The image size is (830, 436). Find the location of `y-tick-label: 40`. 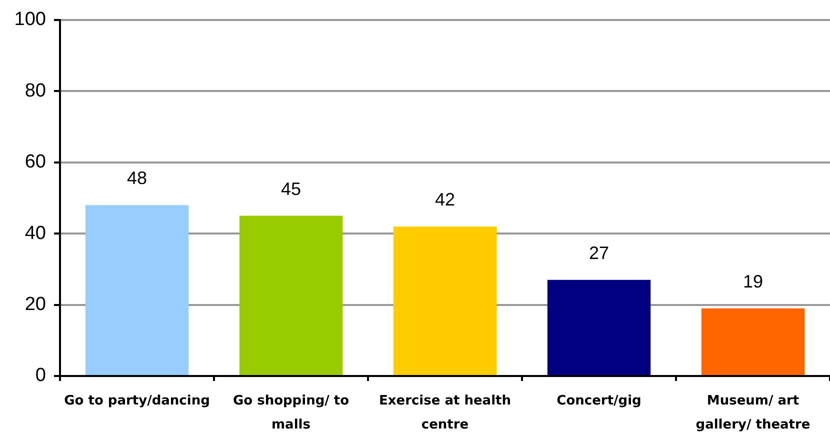

y-tick-label: 40 is located at coordinates (35, 233).